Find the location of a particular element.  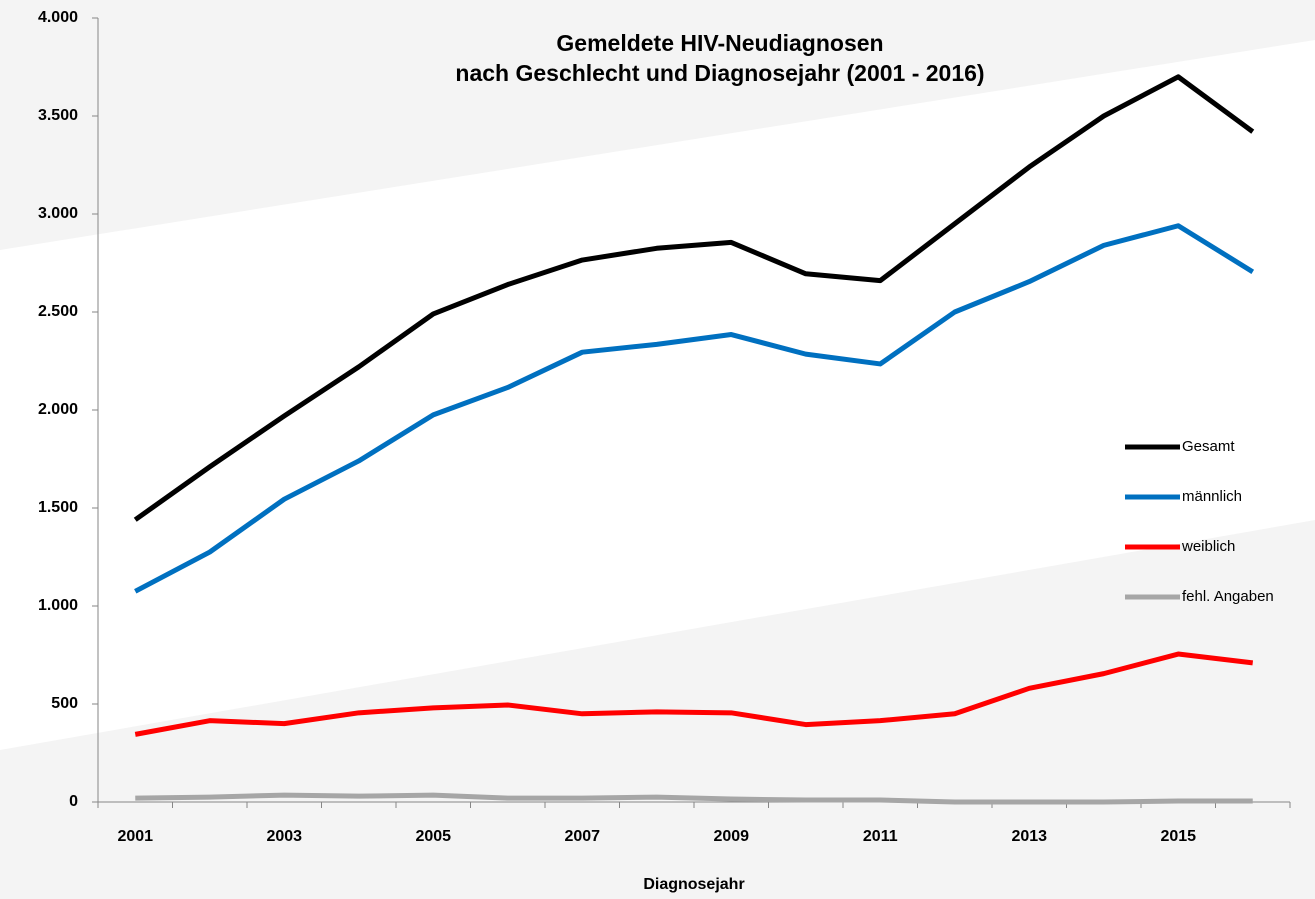

y-tick-label: 4.000 is located at coordinates (58, 17).